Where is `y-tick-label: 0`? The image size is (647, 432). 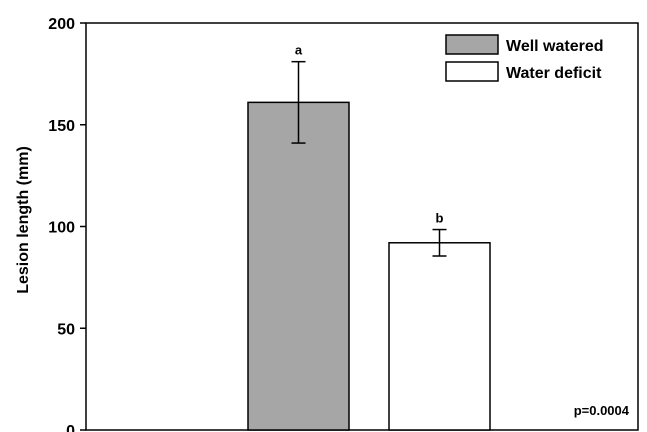 y-tick-label: 0 is located at coordinates (70, 427).